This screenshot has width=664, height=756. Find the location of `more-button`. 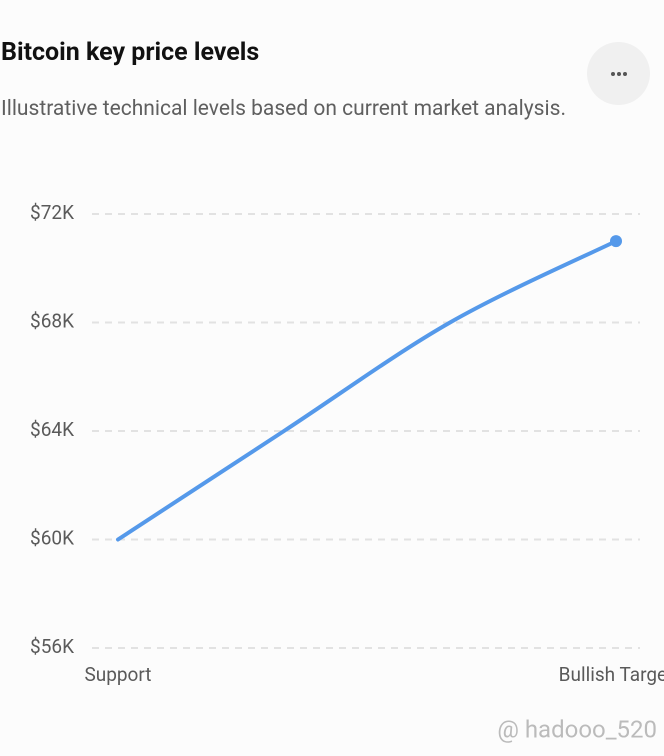

more-button is located at coordinates (618, 73).